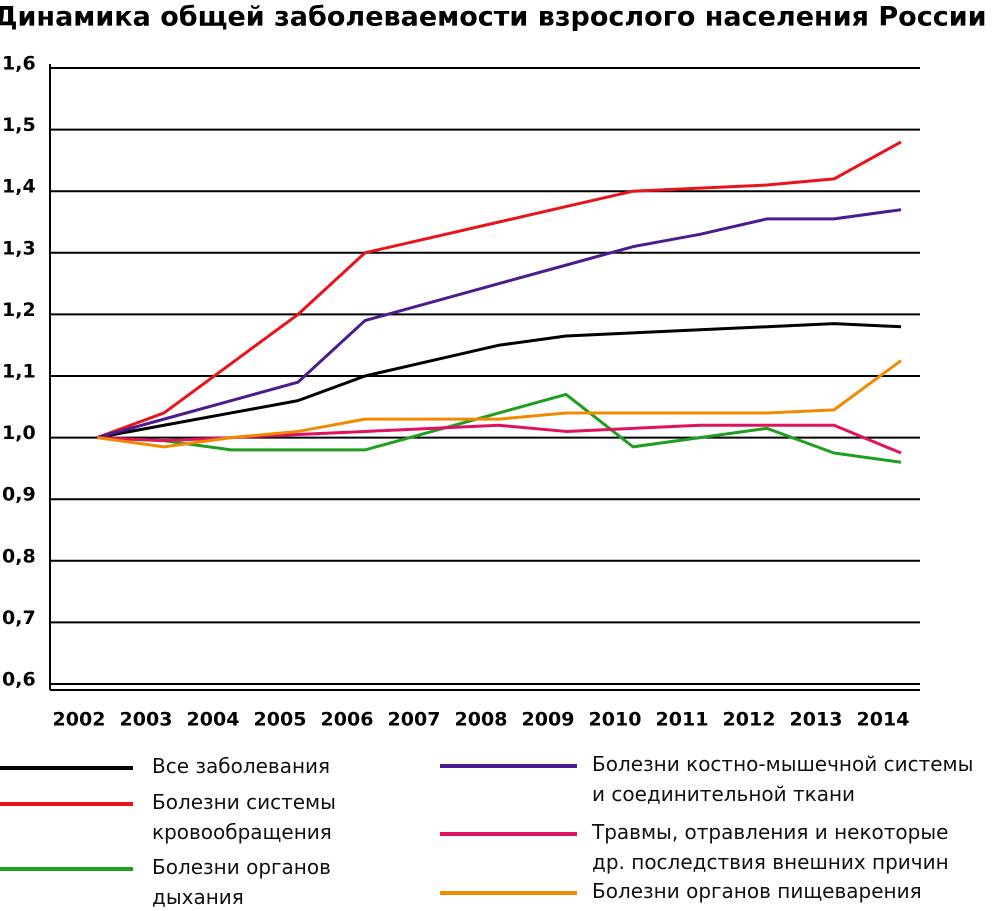 Image resolution: width=1000 pixels, height=911 pixels. Describe the element at coordinates (19, 372) in the screenshot. I see `y-tick-label: 1,1` at that location.